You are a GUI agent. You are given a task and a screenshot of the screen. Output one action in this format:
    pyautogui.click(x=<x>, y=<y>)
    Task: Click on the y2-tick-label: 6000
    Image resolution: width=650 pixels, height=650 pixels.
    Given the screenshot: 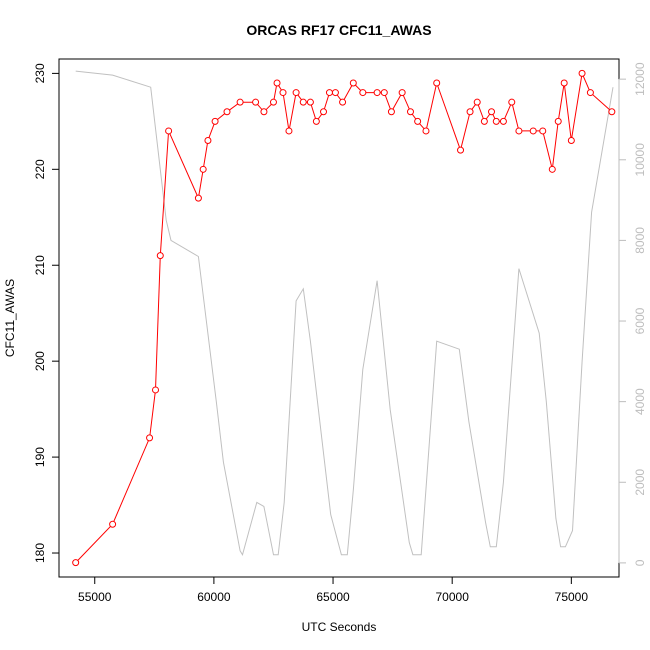 What is the action you would take?
    pyautogui.click(x=640, y=320)
    